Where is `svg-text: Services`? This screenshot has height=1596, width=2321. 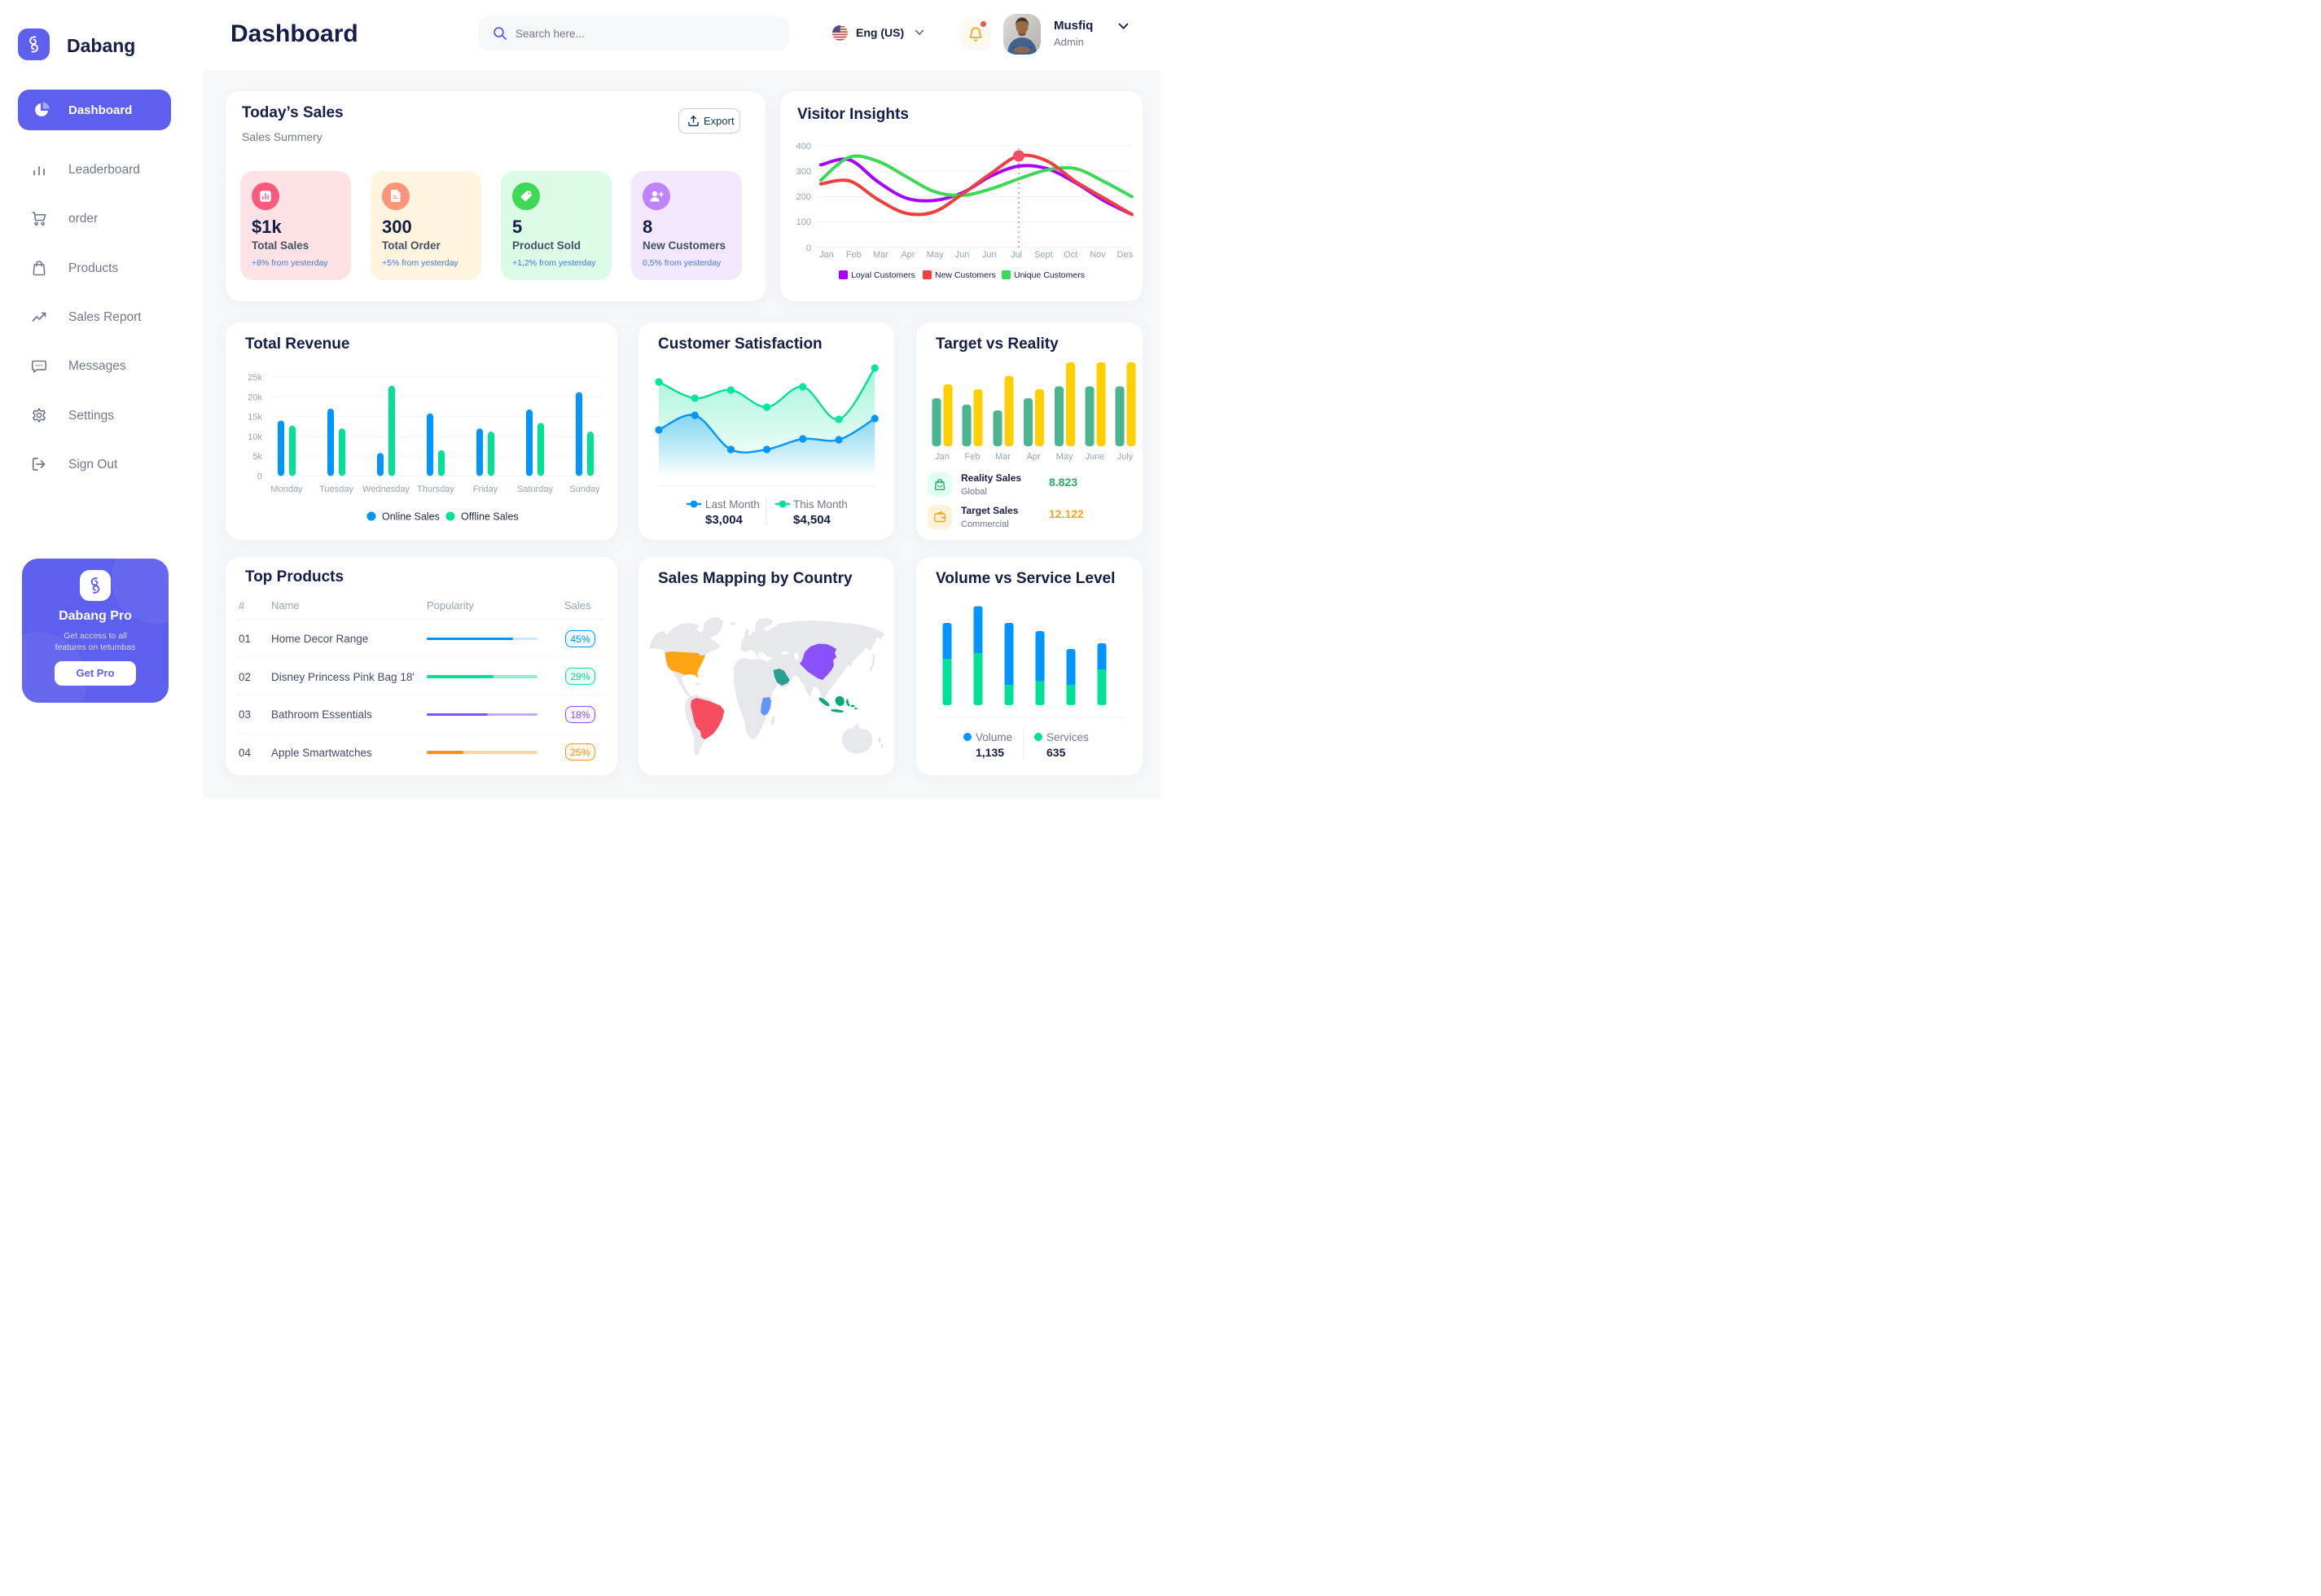 svg-text: Services is located at coordinates (1067, 737).